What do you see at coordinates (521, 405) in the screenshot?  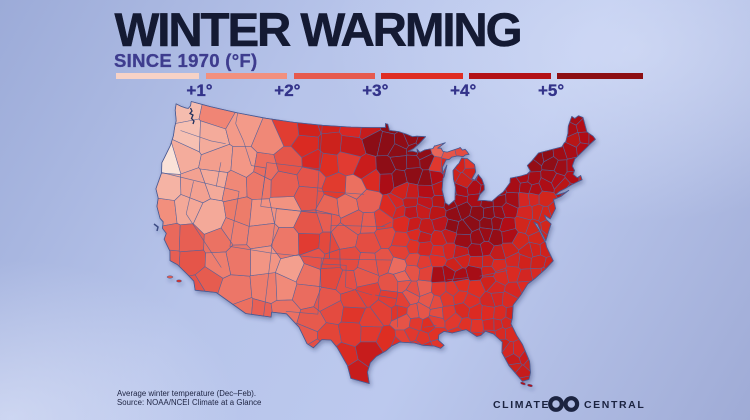 I see `svg-text: CLIMATE` at bounding box center [521, 405].